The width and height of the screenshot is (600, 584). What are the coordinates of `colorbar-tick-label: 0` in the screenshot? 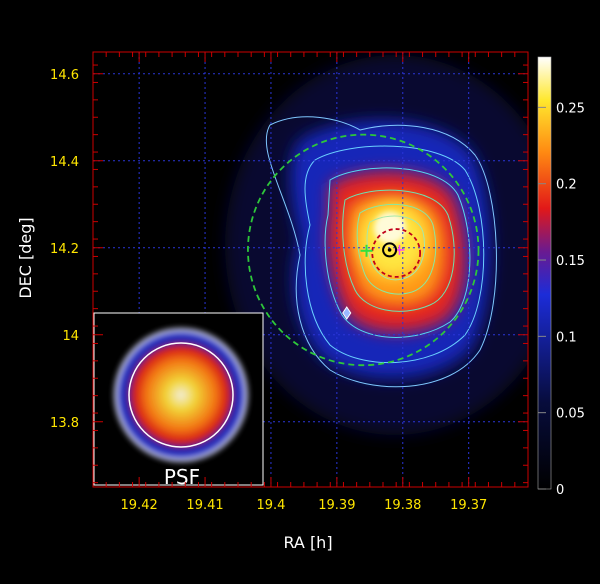 It's located at (560, 490).